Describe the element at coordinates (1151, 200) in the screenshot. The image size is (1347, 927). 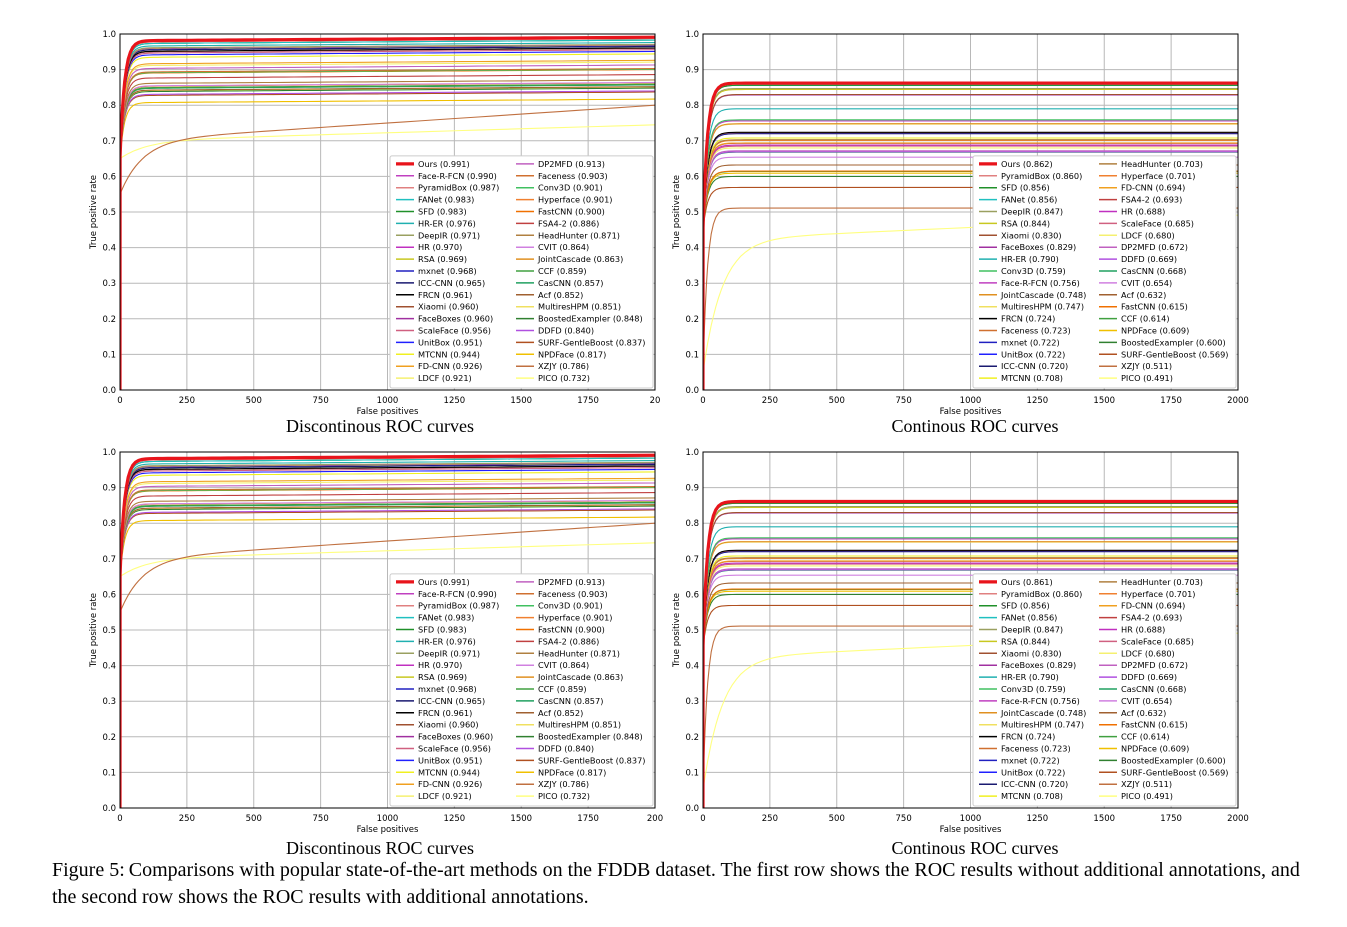
I see `legend-entry: FSA4-2 (0.693)` at that location.